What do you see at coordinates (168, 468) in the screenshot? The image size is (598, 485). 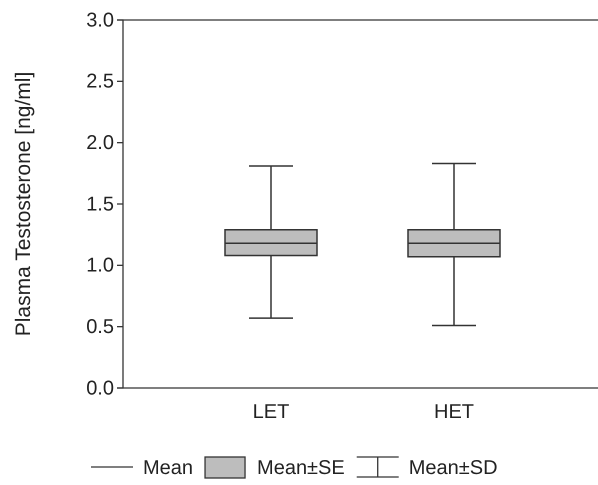 I see `text: Mean` at bounding box center [168, 468].